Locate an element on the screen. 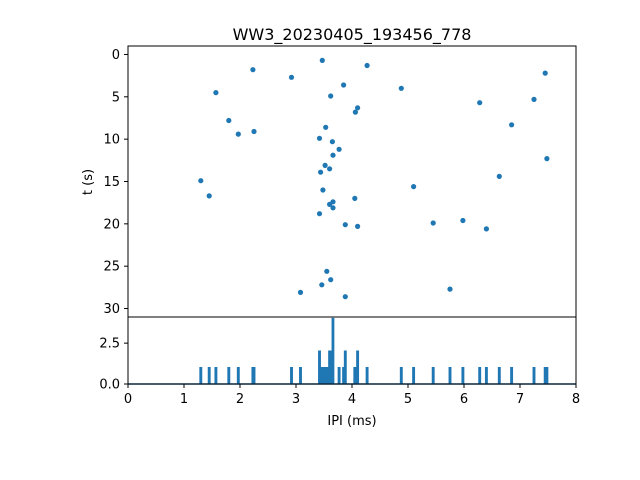  y-tick-label: 30 is located at coordinates (111, 309).